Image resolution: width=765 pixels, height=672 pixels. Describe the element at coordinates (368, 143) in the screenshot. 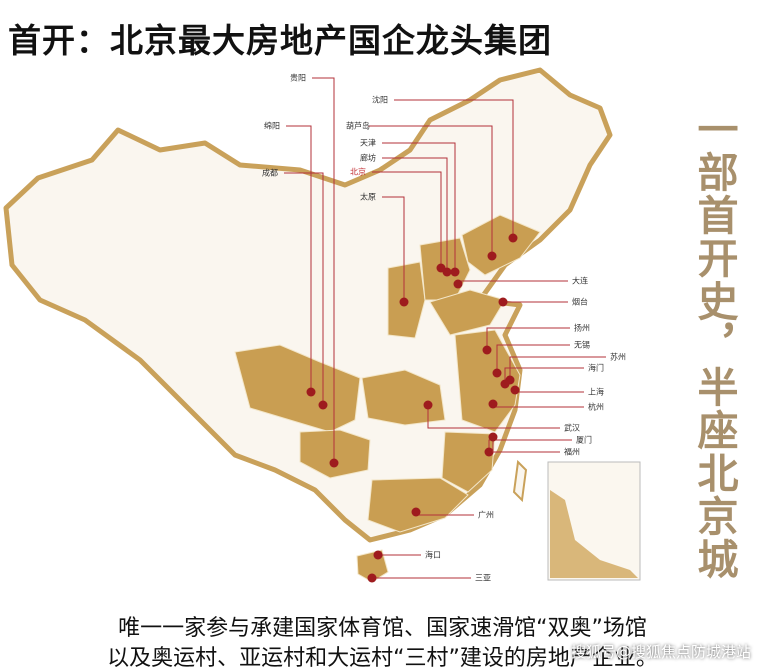

I see `city-label: 天津` at that location.